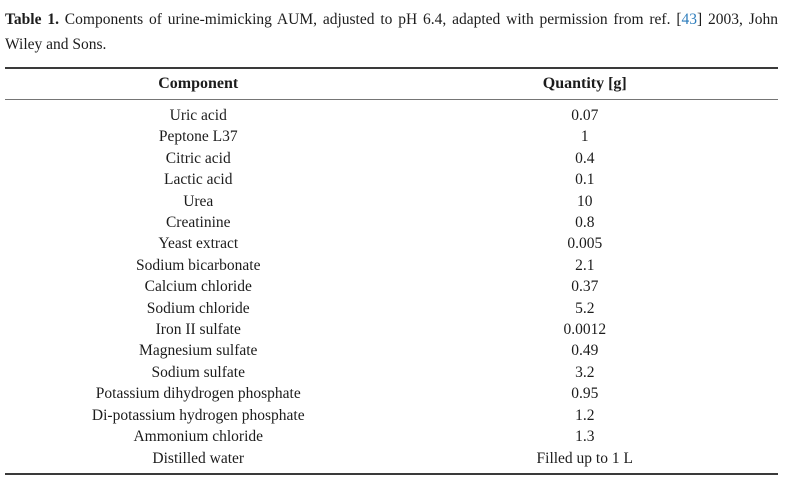 This screenshot has height=487, width=800. Describe the element at coordinates (391, 136) in the screenshot. I see `table-row: Peptone L37 1` at that location.